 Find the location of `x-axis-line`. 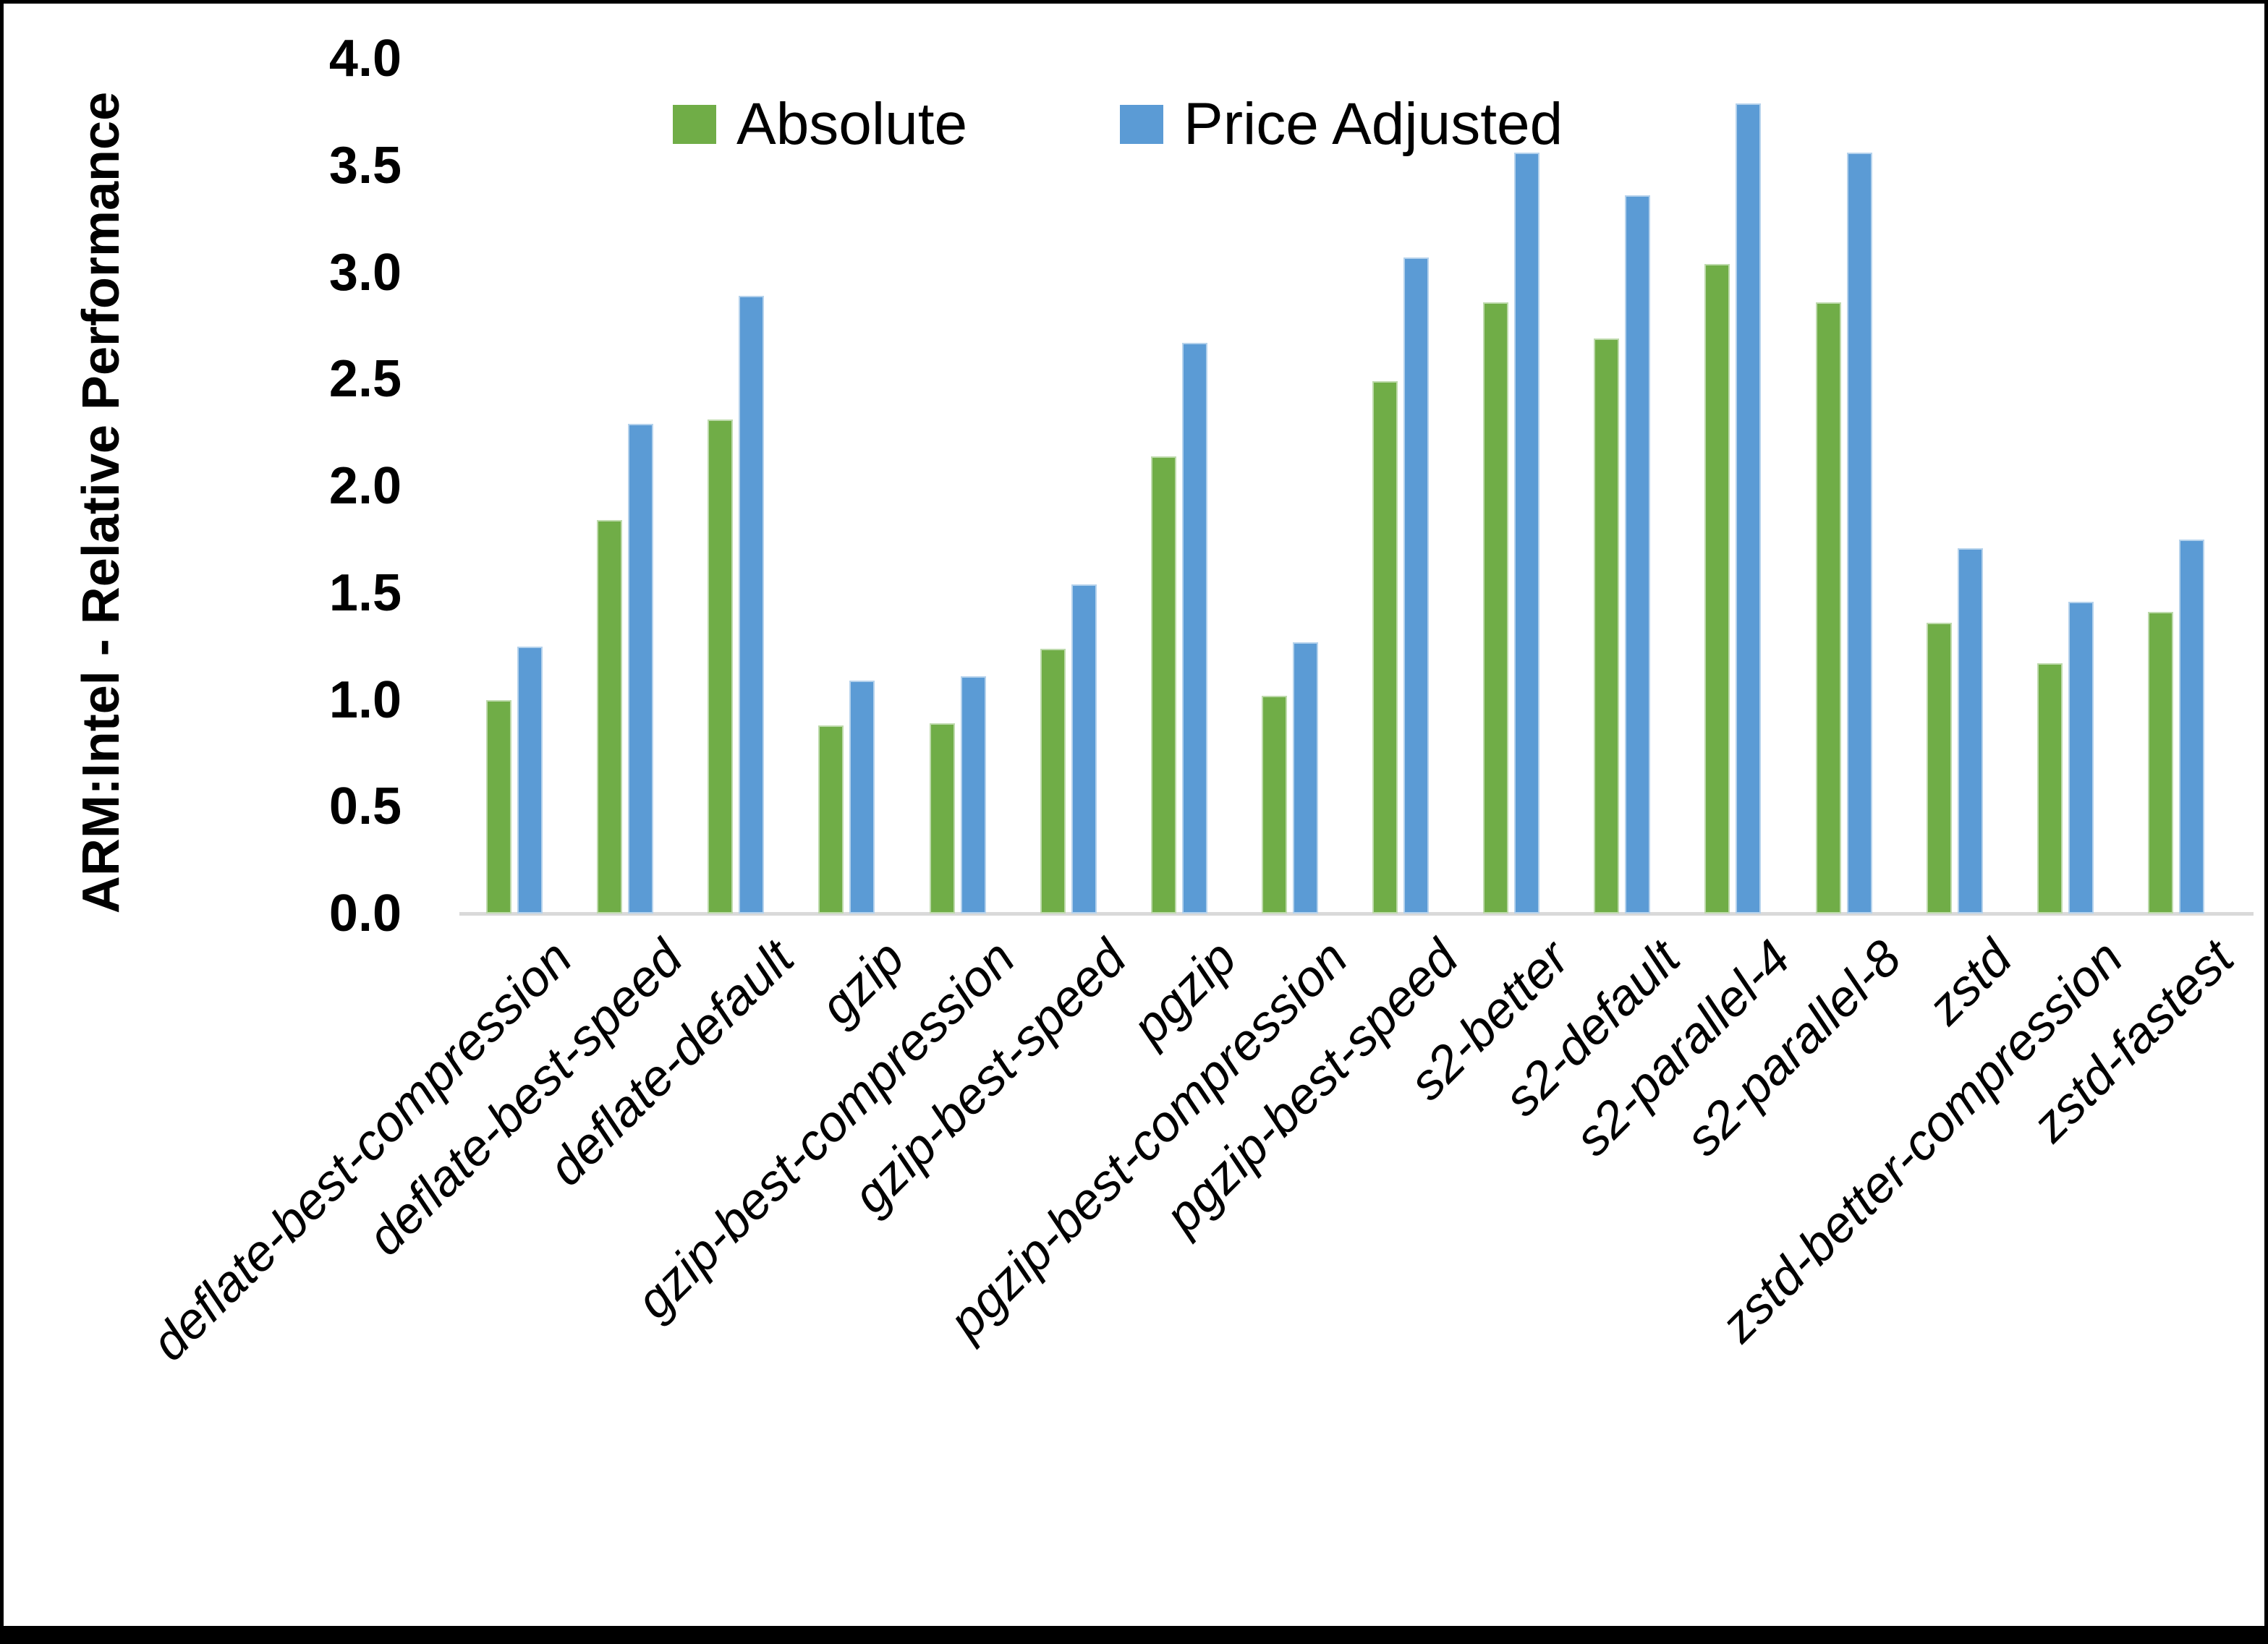

x-axis-line is located at coordinates (1356, 914).